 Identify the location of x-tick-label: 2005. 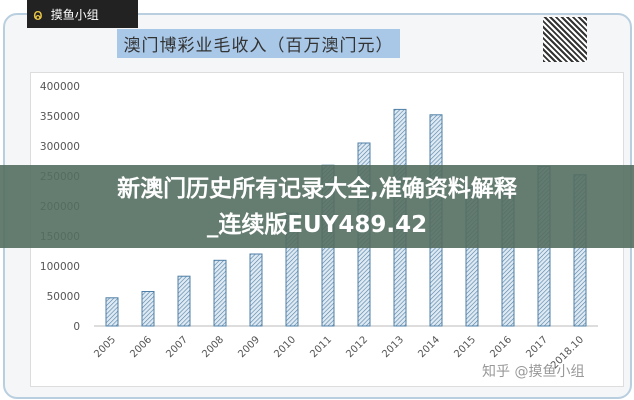
(105, 347).